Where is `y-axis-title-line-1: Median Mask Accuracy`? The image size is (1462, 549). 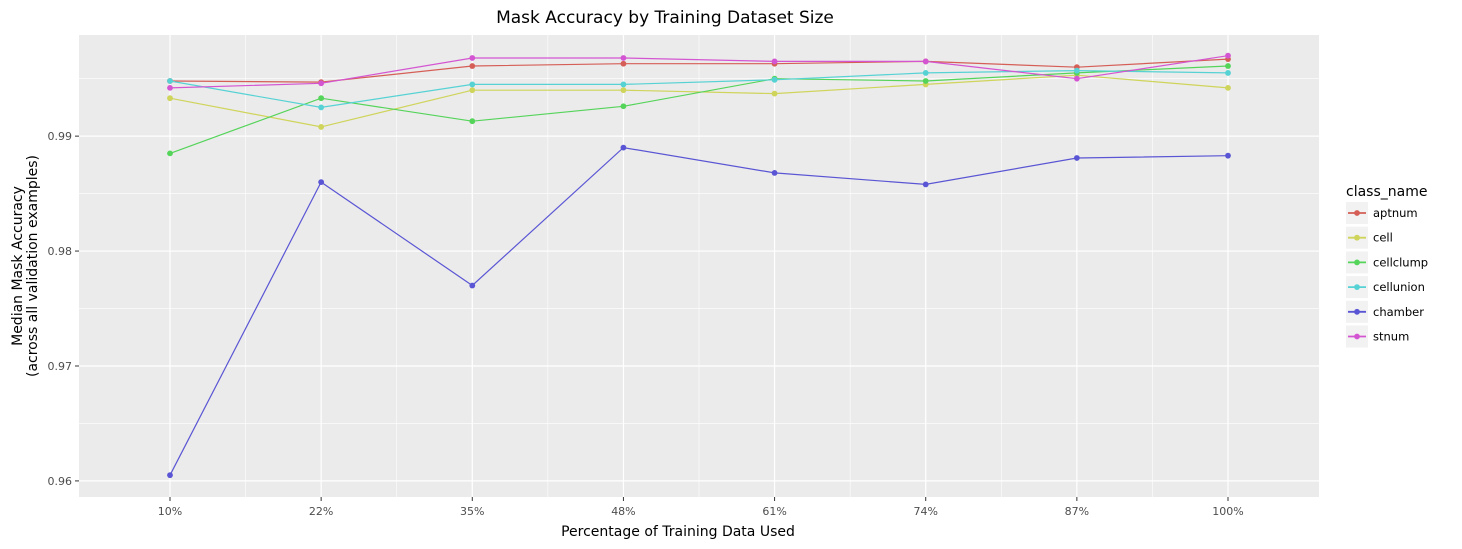 y-axis-title-line-1: Median Mask Accuracy is located at coordinates (18, 266).